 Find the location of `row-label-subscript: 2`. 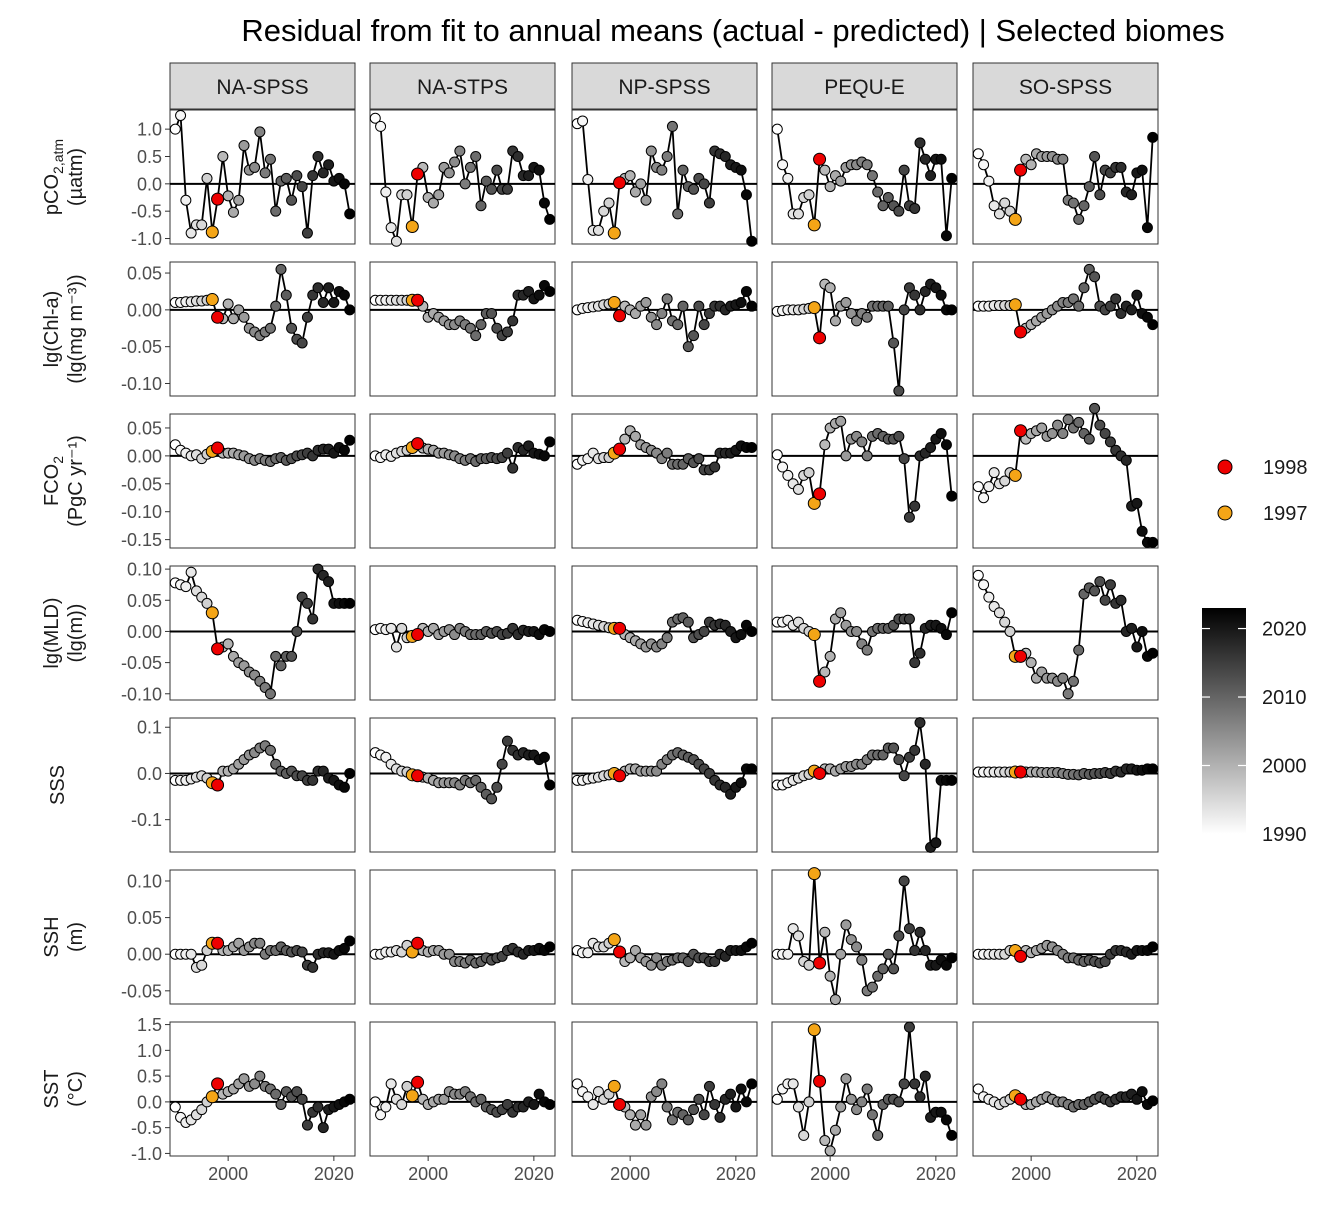

row-label-subscript: 2 is located at coordinates (58, 460).